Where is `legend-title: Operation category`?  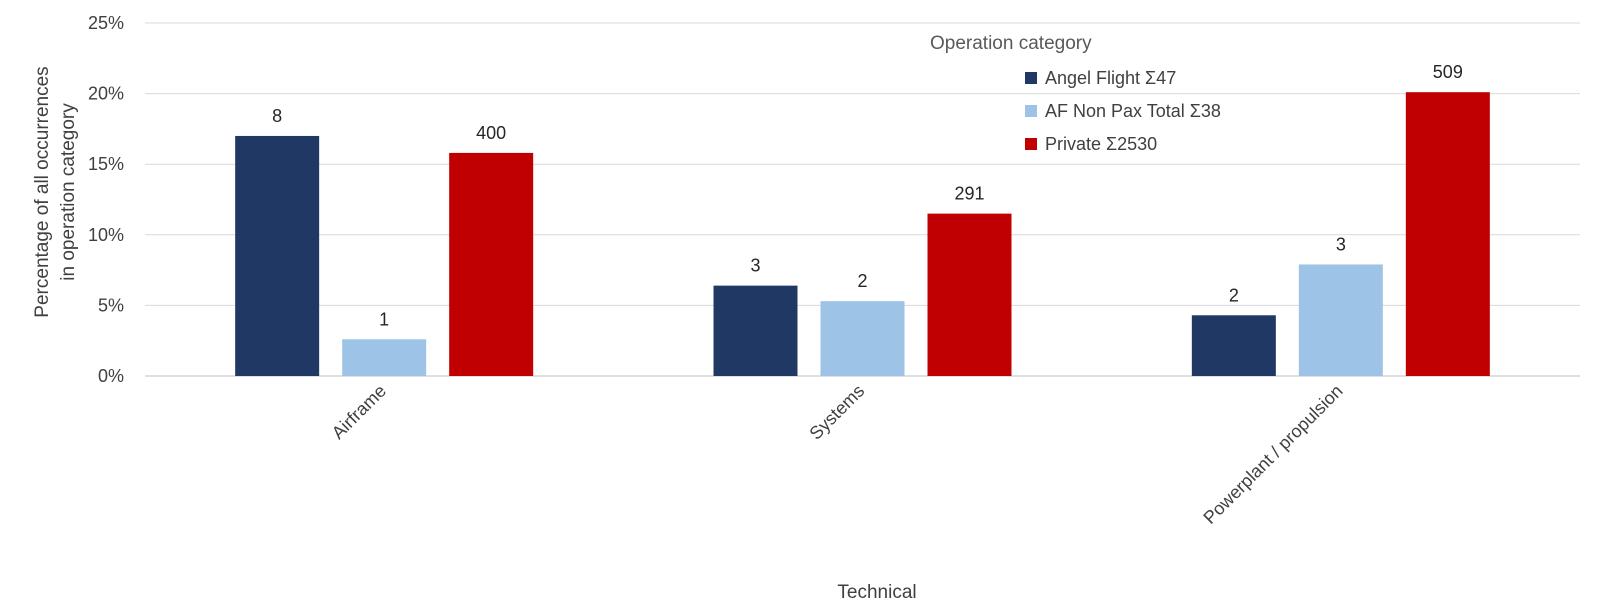
legend-title: Operation category is located at coordinates (1011, 43).